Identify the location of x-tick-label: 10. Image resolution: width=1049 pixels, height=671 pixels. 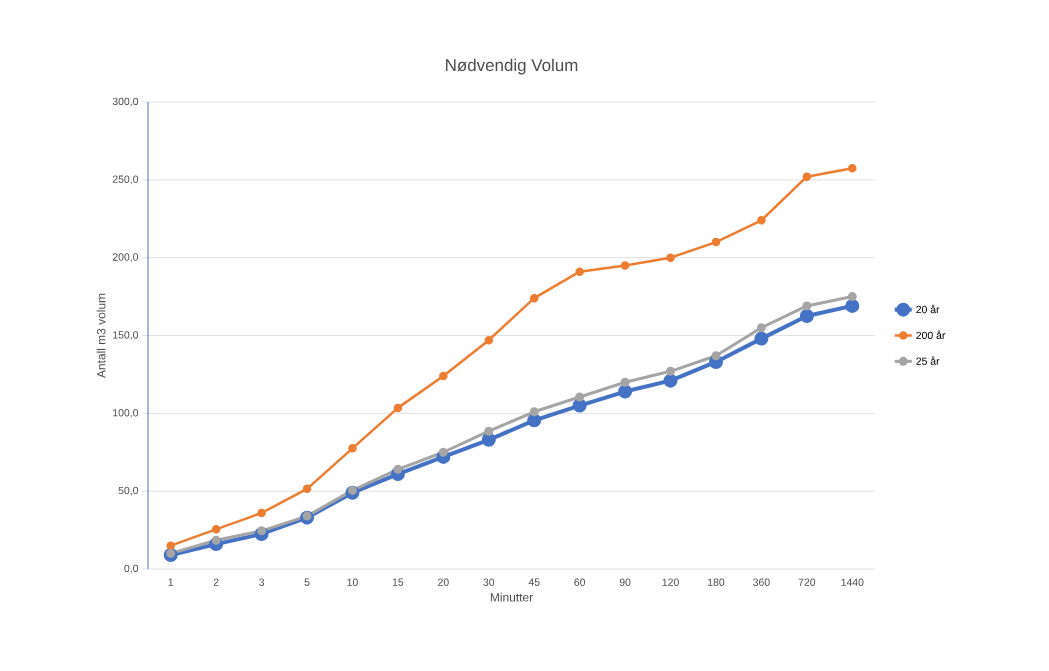
(352, 582).